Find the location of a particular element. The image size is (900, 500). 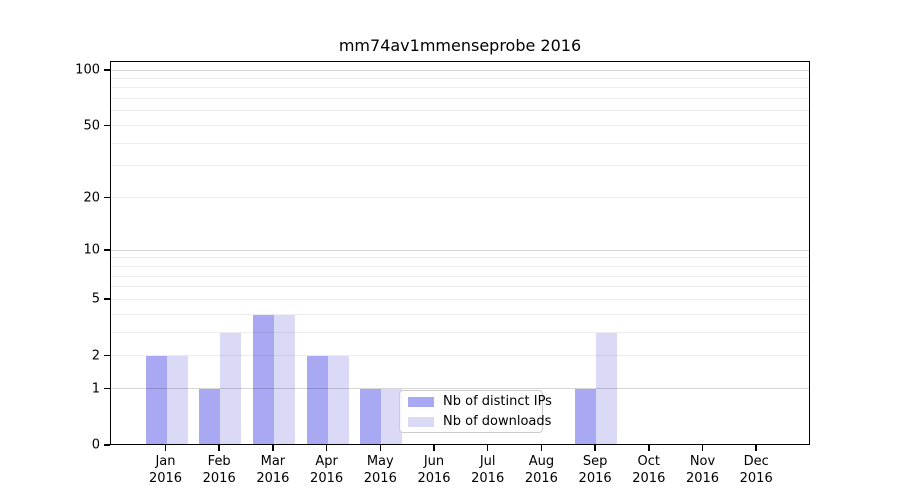

x-tick-label: Jun 2016 is located at coordinates (434, 470).